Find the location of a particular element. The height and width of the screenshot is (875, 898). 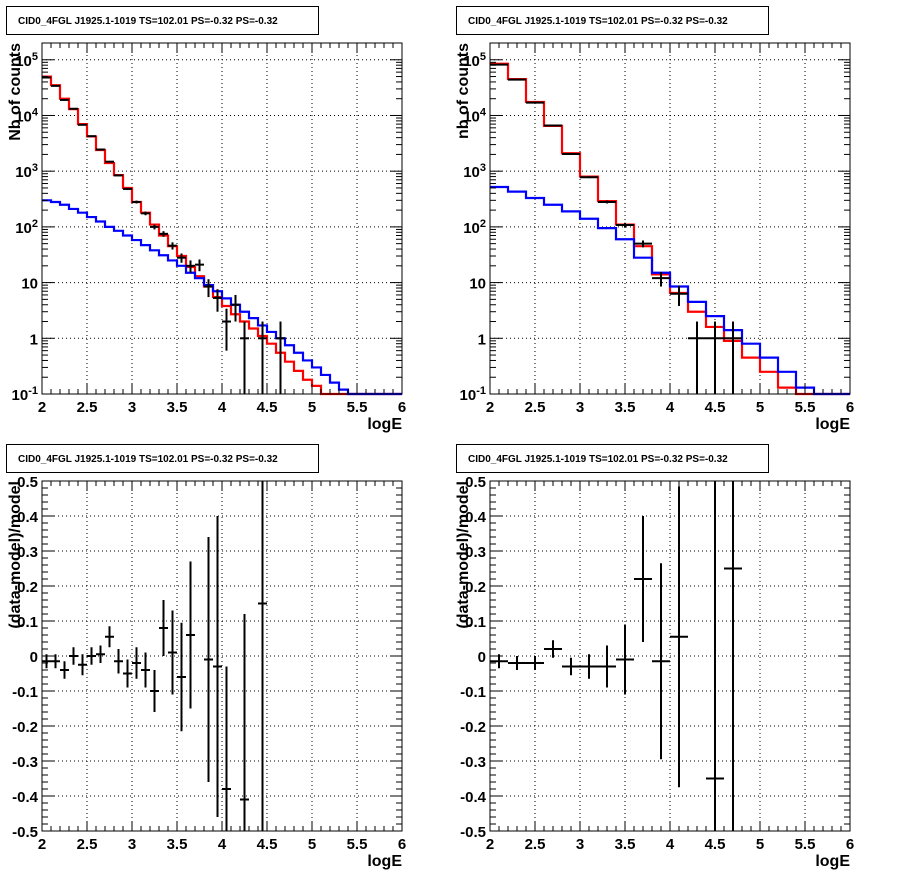

y-tick-label: 10⁻¹ is located at coordinates (473, 394).